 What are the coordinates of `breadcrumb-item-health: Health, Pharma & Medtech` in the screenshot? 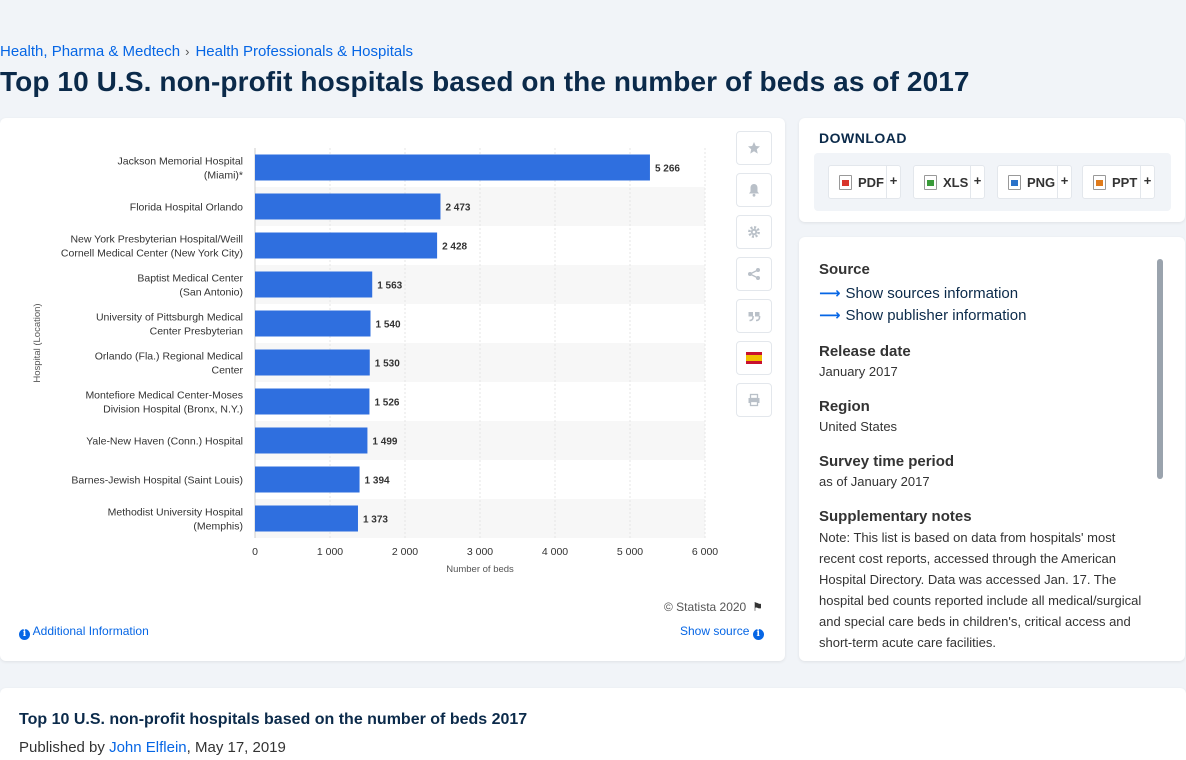 It's located at (90, 51).